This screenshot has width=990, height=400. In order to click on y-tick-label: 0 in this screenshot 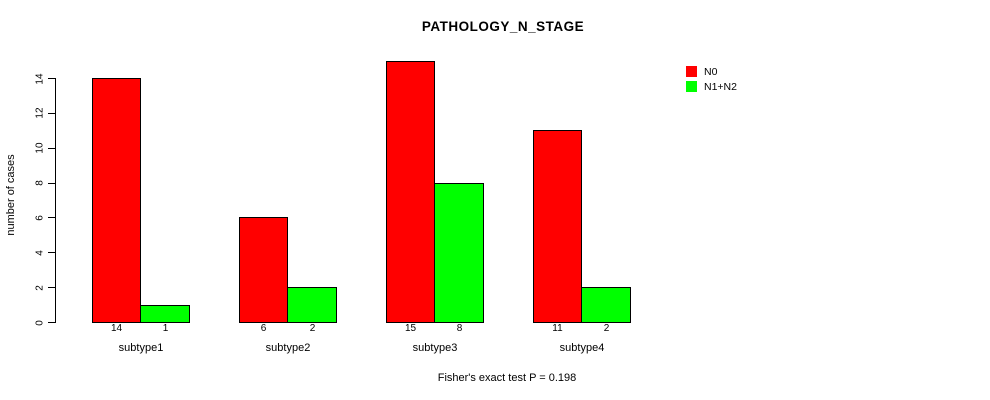, I will do `click(40, 322)`.